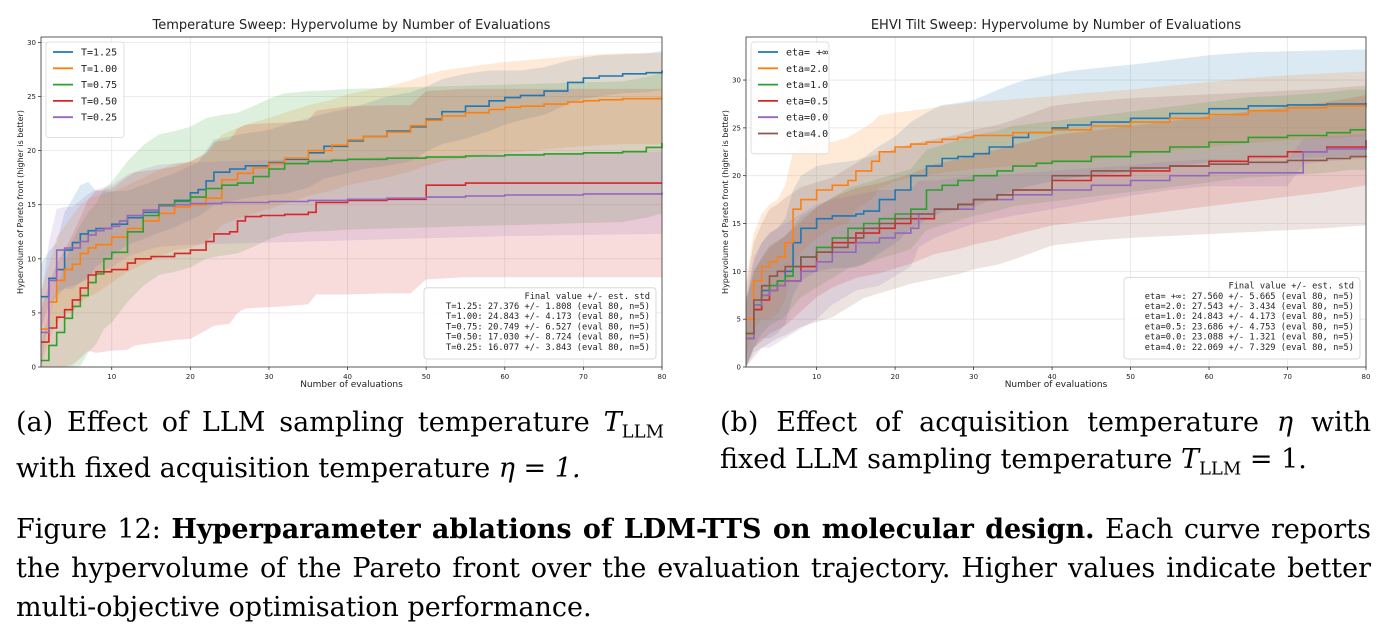  Describe the element at coordinates (99, 69) in the screenshot. I see `c0-legend-label-1: T=1.00` at that location.